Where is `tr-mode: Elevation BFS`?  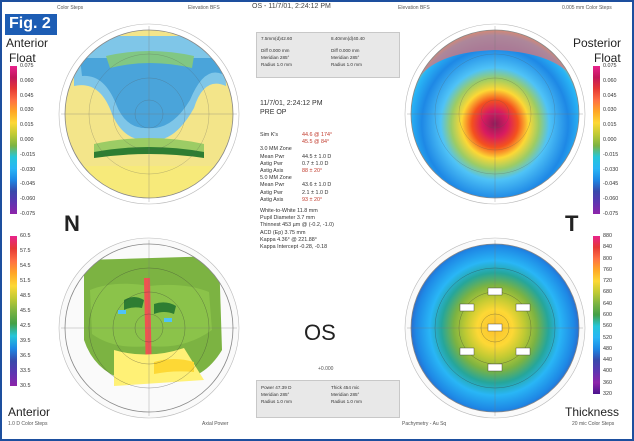 tr-mode: Elevation BFS is located at coordinates (414, 8).